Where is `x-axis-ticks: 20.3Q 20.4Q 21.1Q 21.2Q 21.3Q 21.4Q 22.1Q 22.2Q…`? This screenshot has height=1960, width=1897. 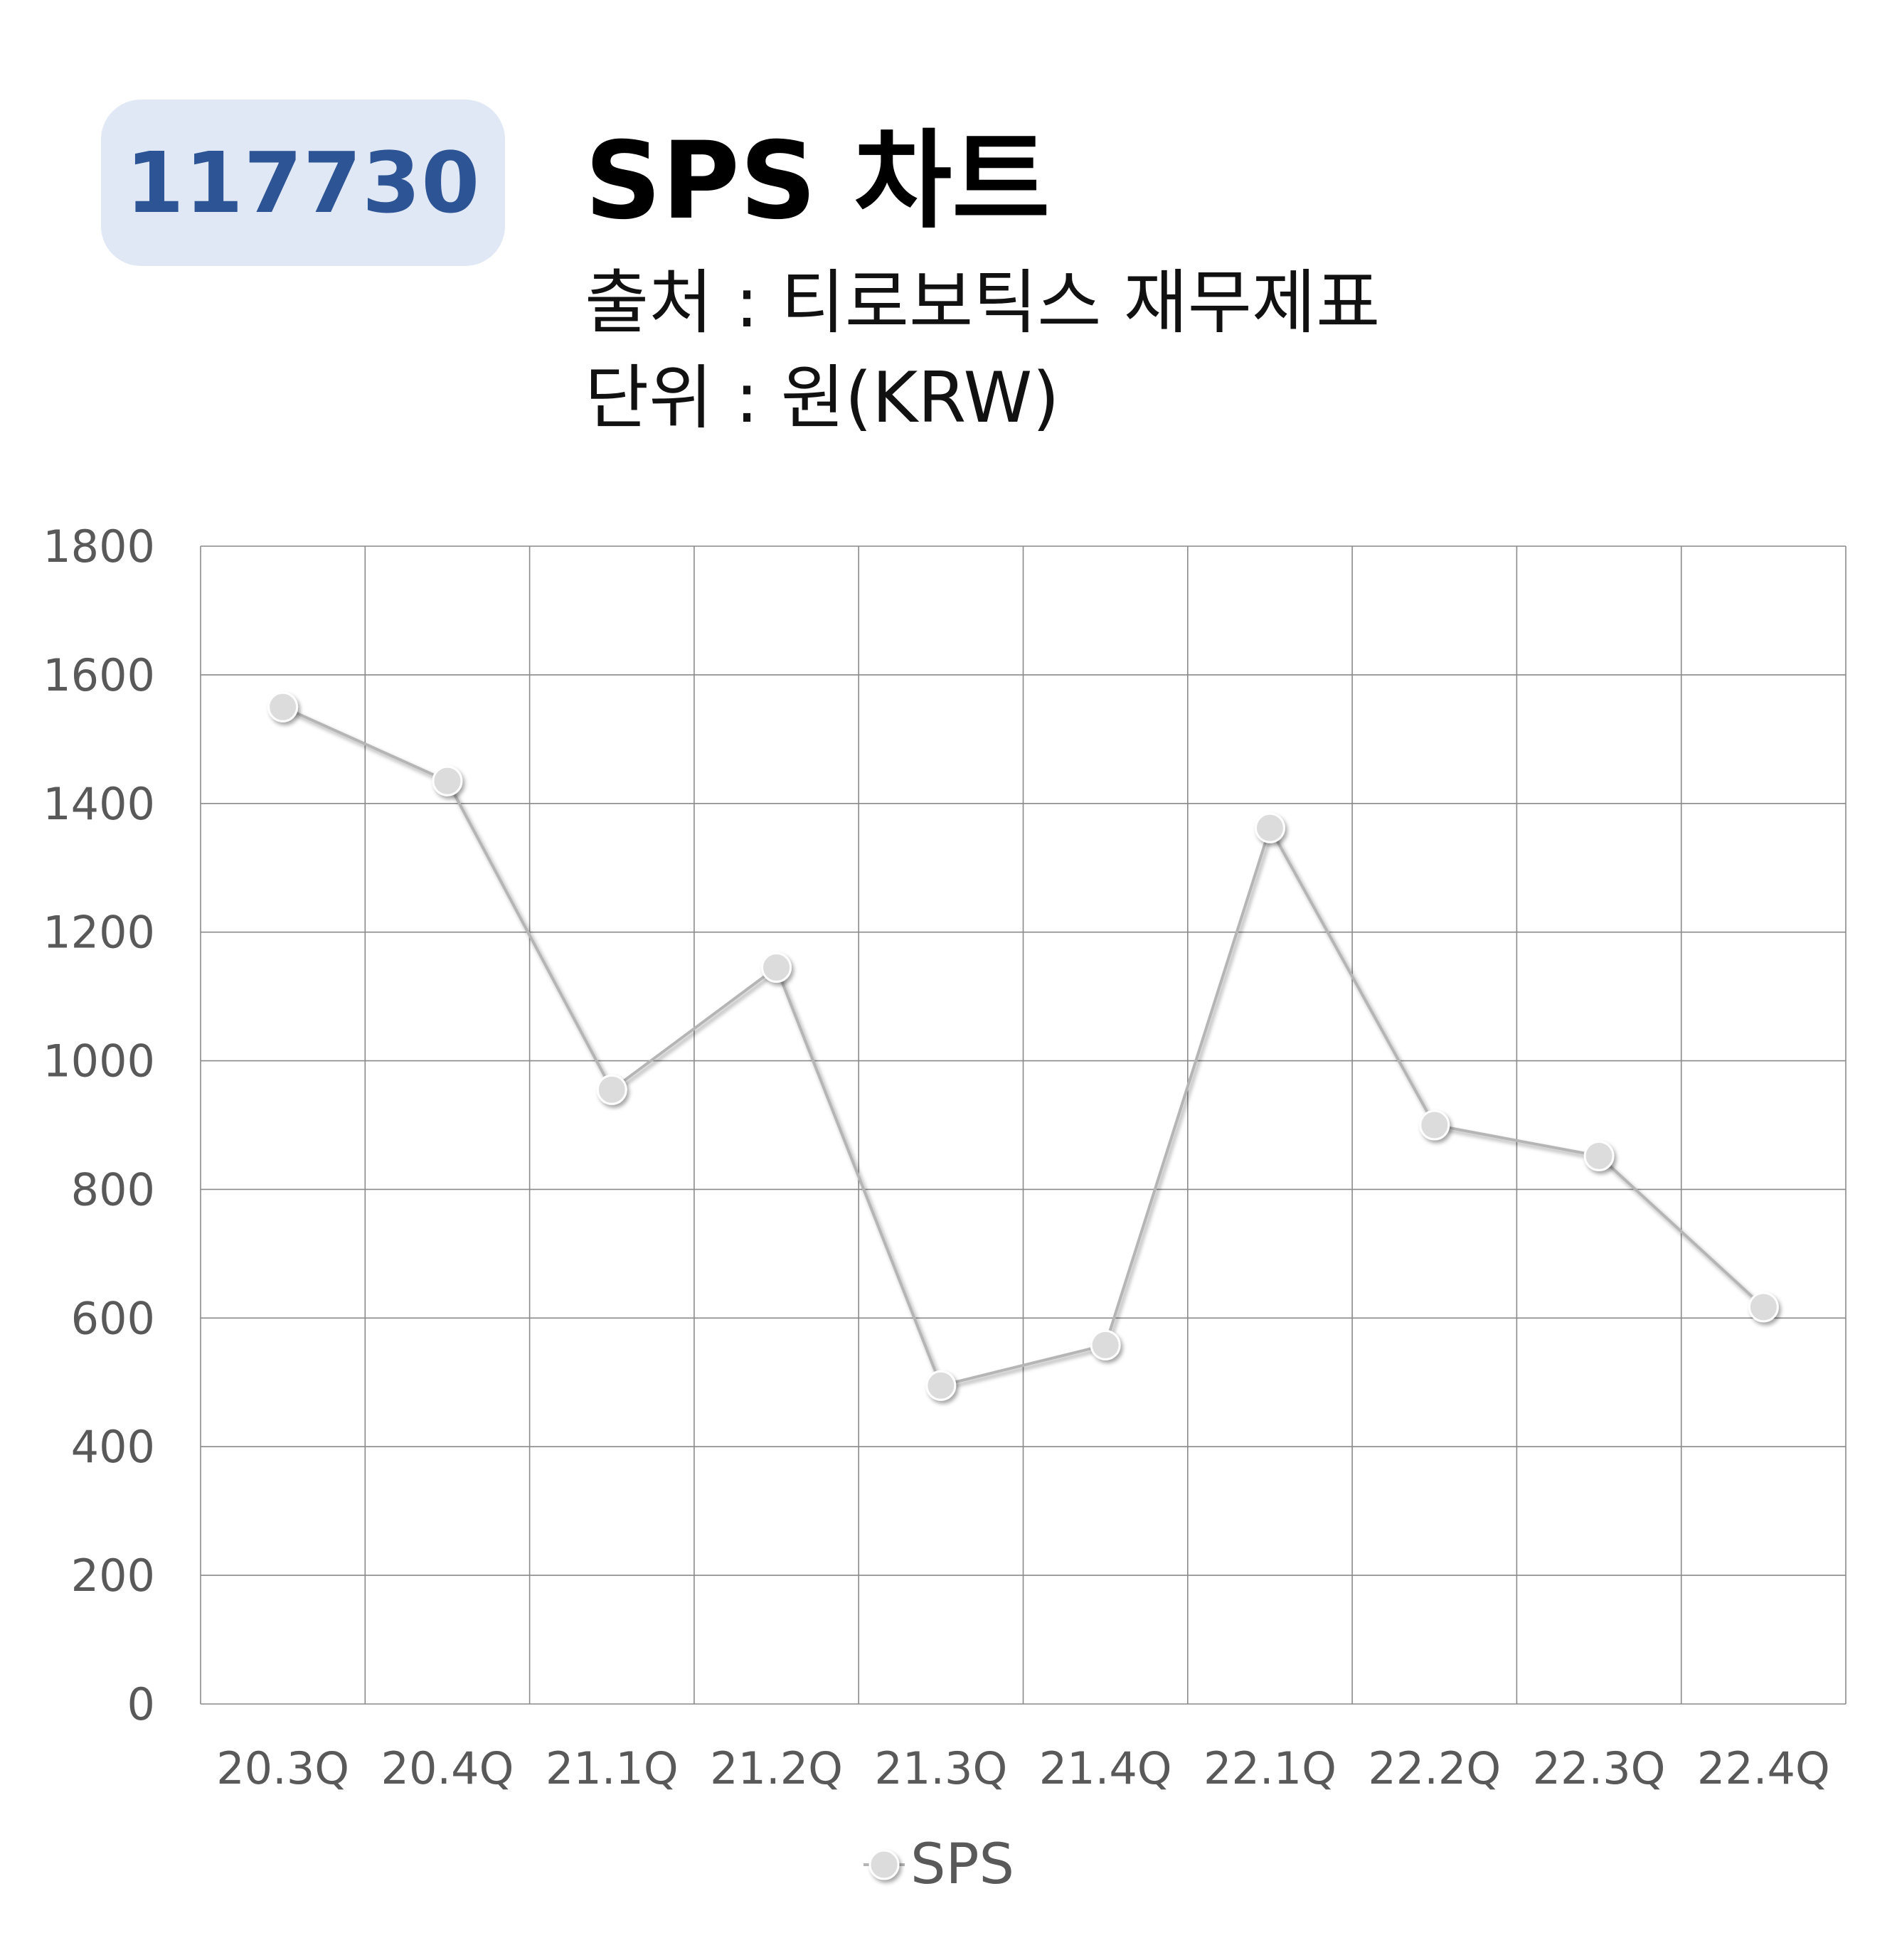
x-axis-ticks: 20.3Q 20.4Q 21.1Q 21.2Q 21.3Q 21.4Q 22.1Q 22.2Q… is located at coordinates (1023, 1768).